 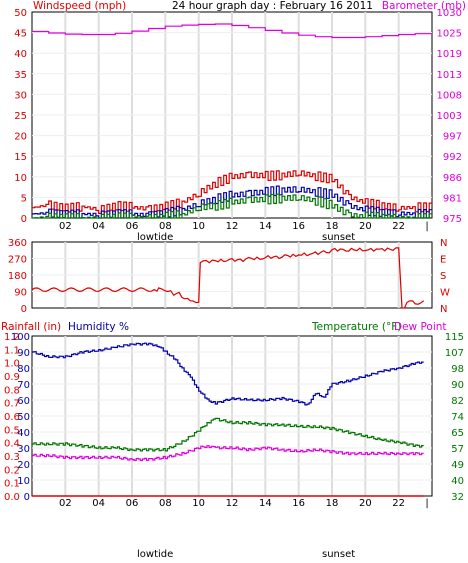 What do you see at coordinates (12, 497) in the screenshot?
I see `rainfall-tick-label: 0.0` at bounding box center [12, 497].